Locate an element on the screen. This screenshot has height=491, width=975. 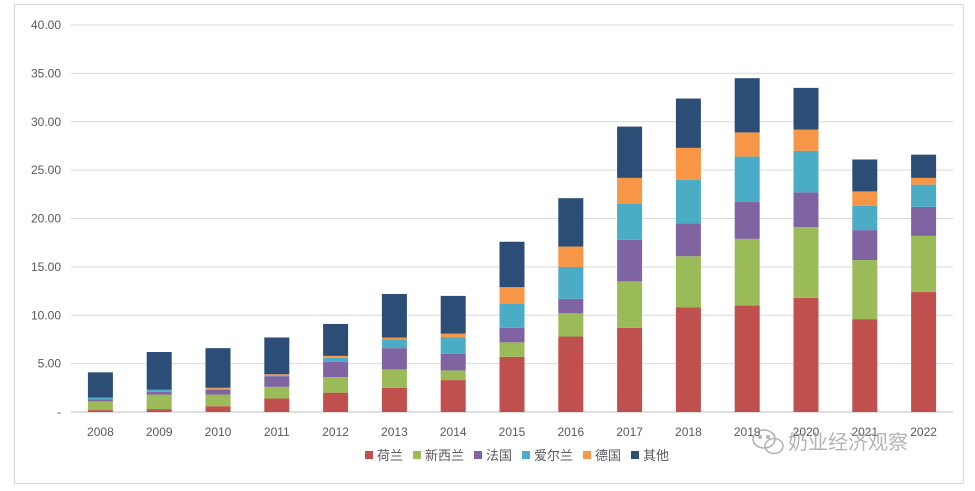
x-tick-label: 2011 is located at coordinates (277, 432).